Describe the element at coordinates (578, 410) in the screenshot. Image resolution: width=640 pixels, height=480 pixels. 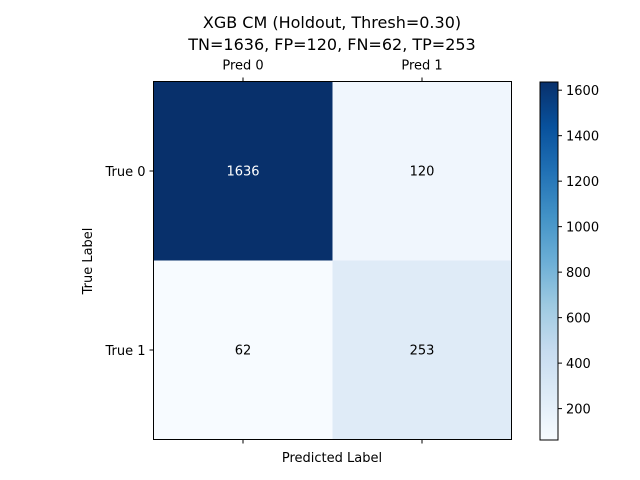
I see `colorbar-tick-label: 200` at that location.